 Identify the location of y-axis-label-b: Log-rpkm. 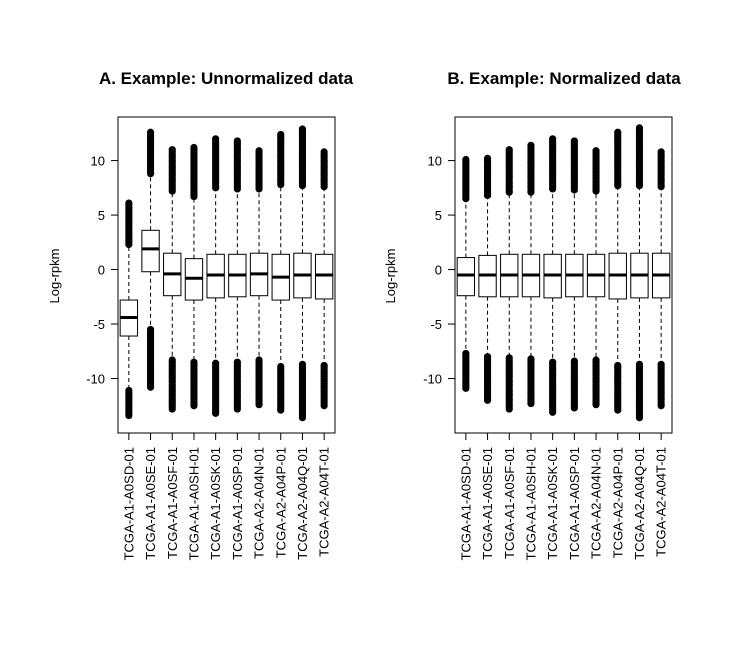
(390, 276).